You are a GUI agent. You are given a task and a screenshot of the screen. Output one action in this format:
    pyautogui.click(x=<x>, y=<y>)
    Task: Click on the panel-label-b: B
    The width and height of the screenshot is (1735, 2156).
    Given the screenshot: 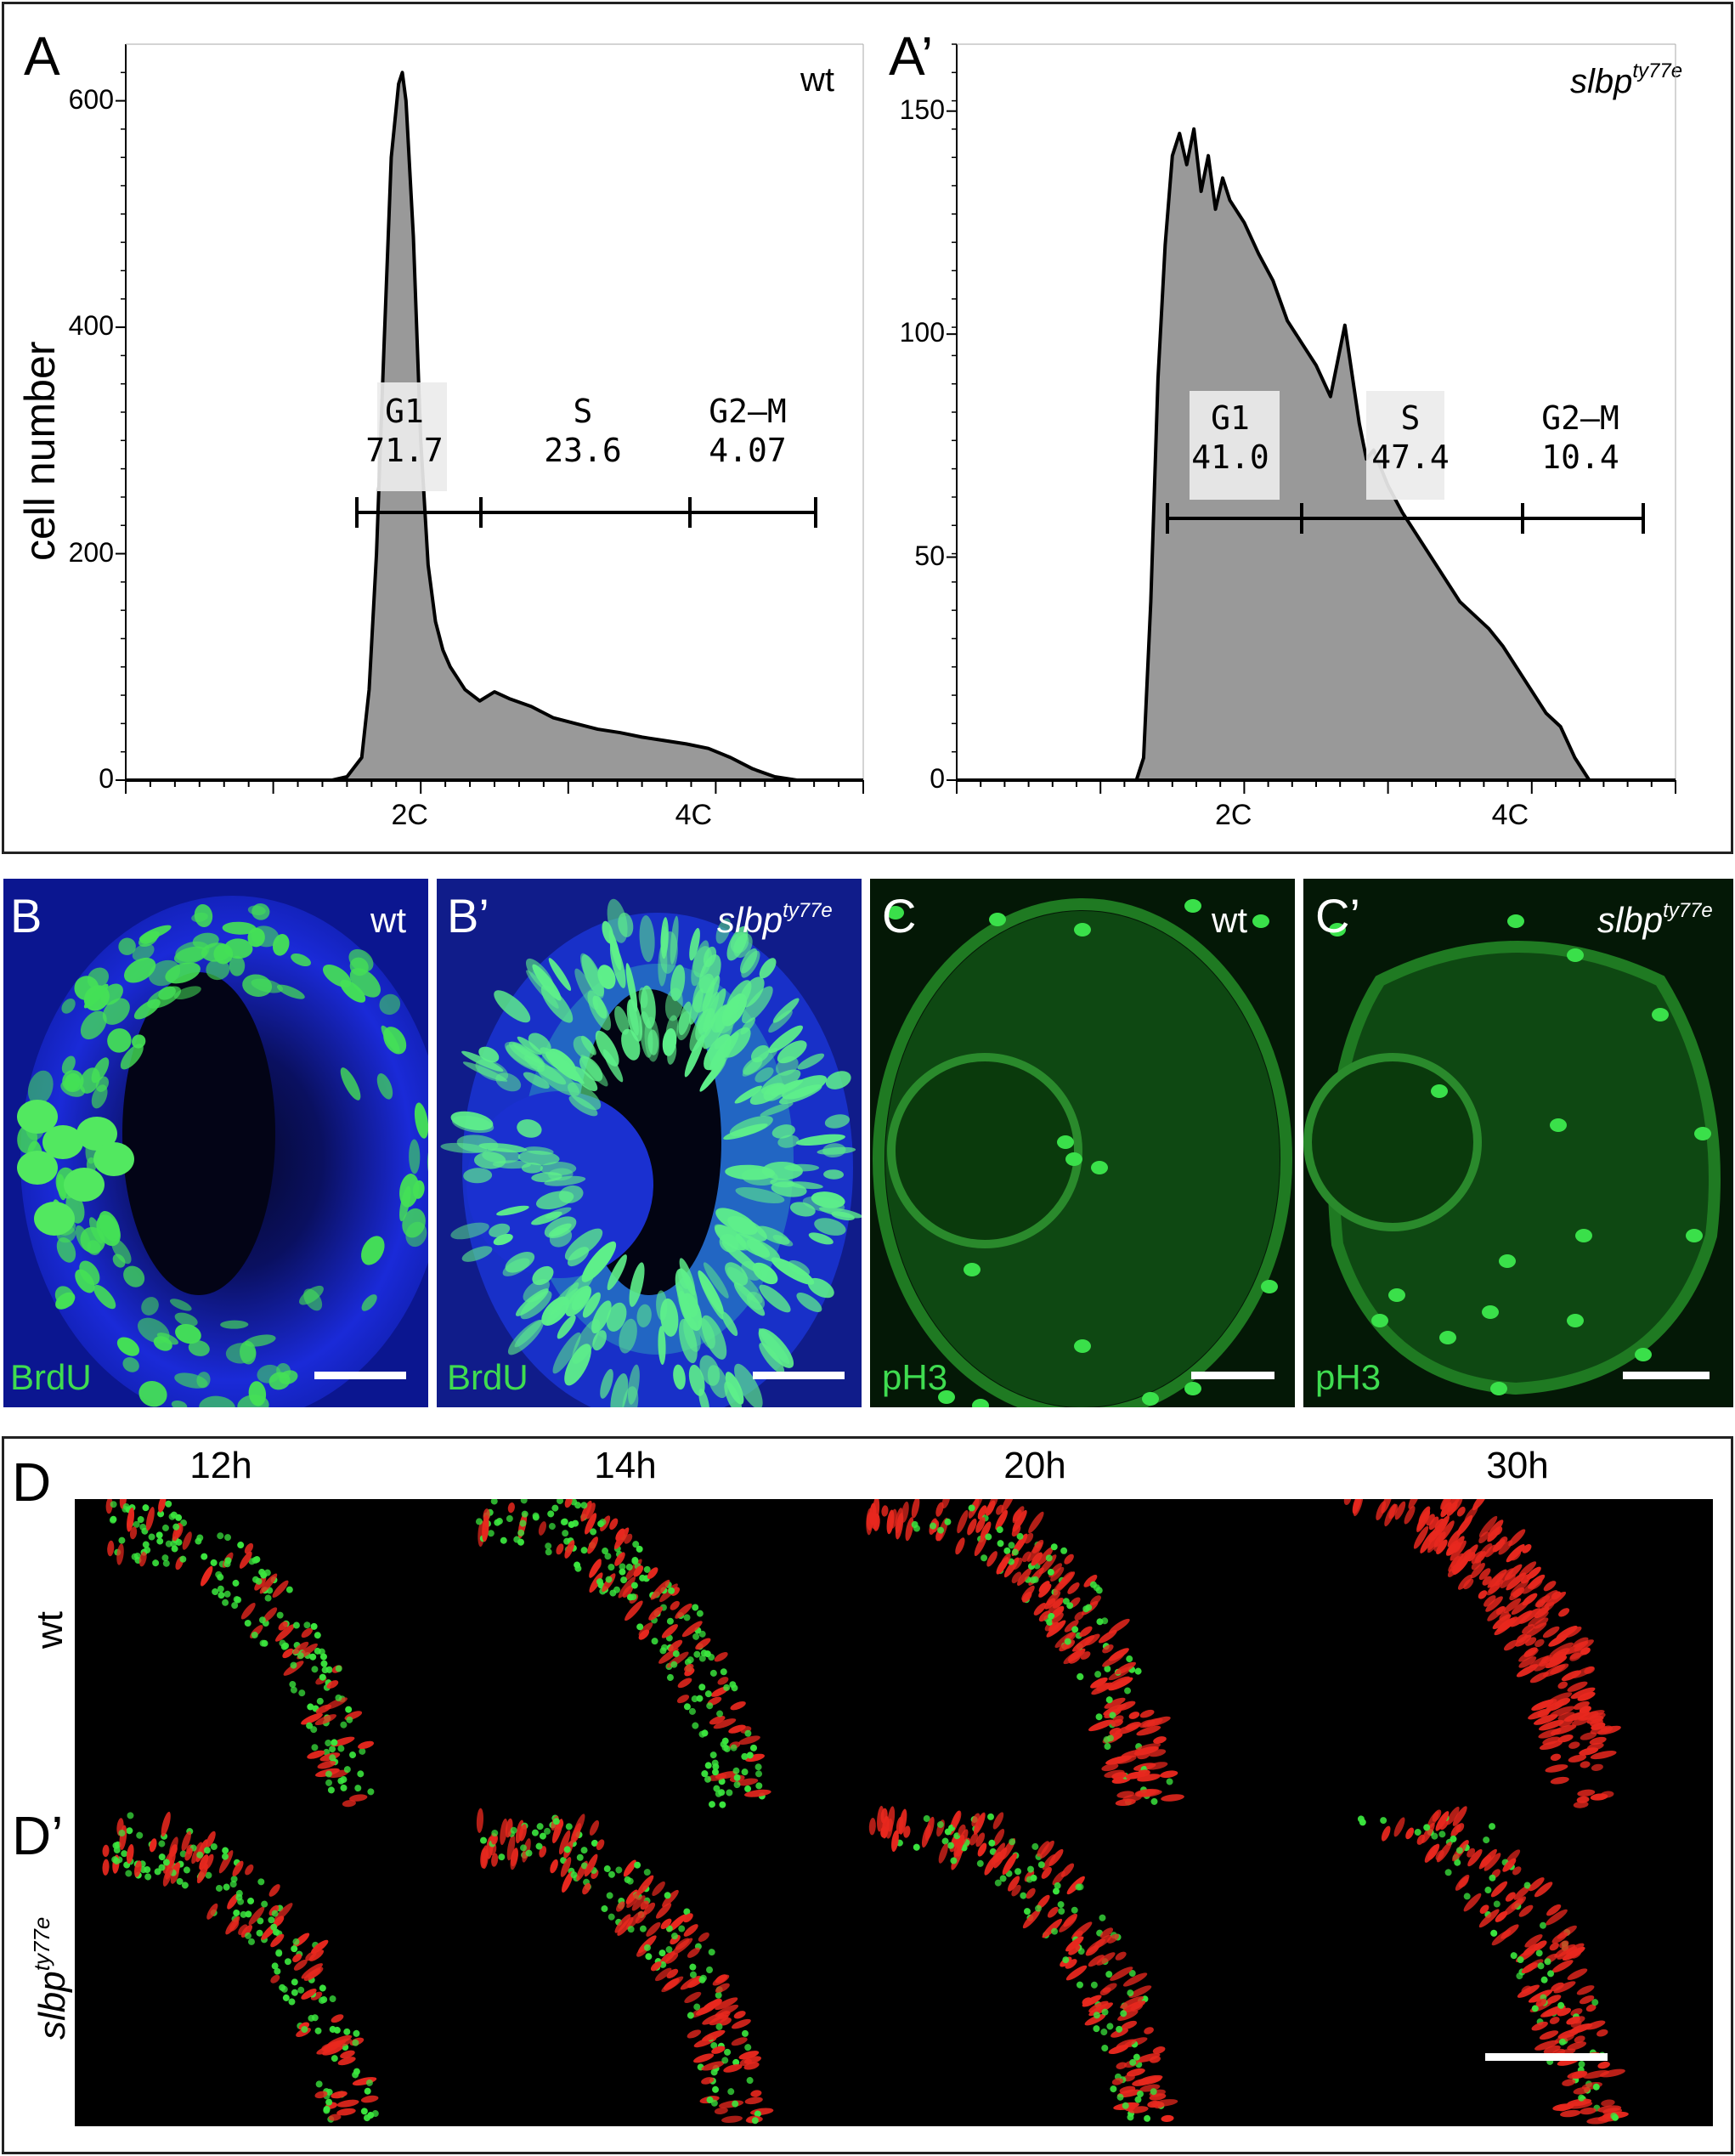 What is the action you would take?
    pyautogui.click(x=26, y=915)
    